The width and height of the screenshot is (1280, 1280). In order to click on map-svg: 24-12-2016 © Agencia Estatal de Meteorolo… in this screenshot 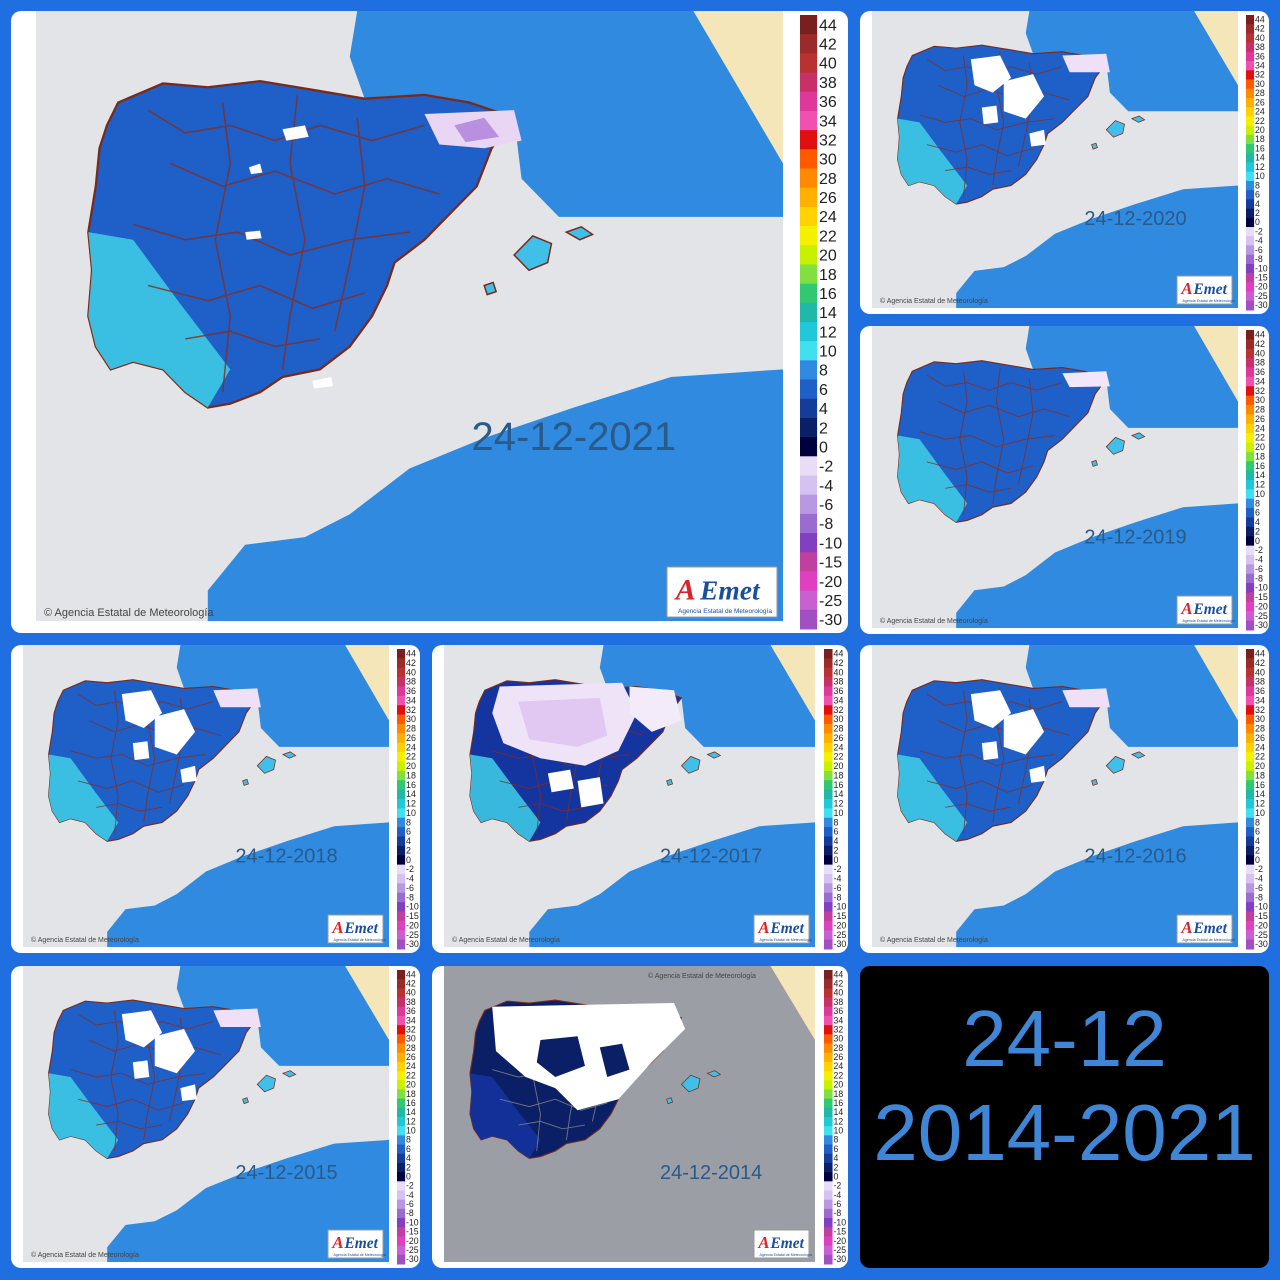, I will do `click(1070, 797)`.